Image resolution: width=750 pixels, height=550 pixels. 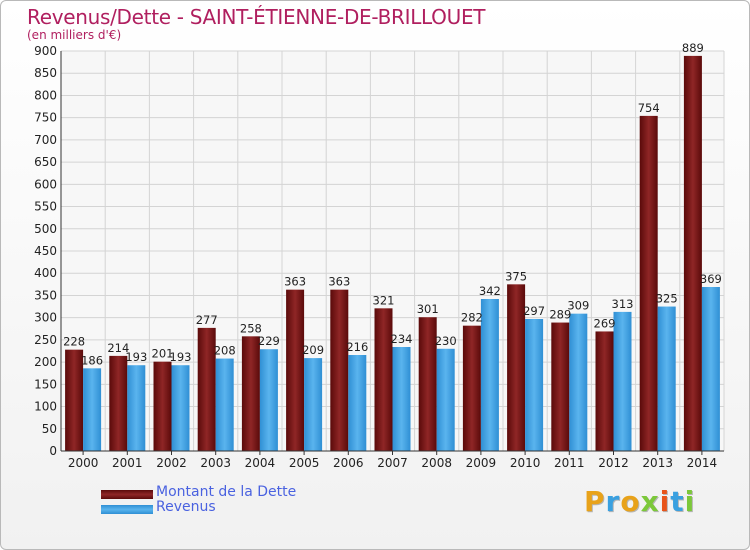 I want to click on x-tick-label: 2010, so click(x=525, y=463).